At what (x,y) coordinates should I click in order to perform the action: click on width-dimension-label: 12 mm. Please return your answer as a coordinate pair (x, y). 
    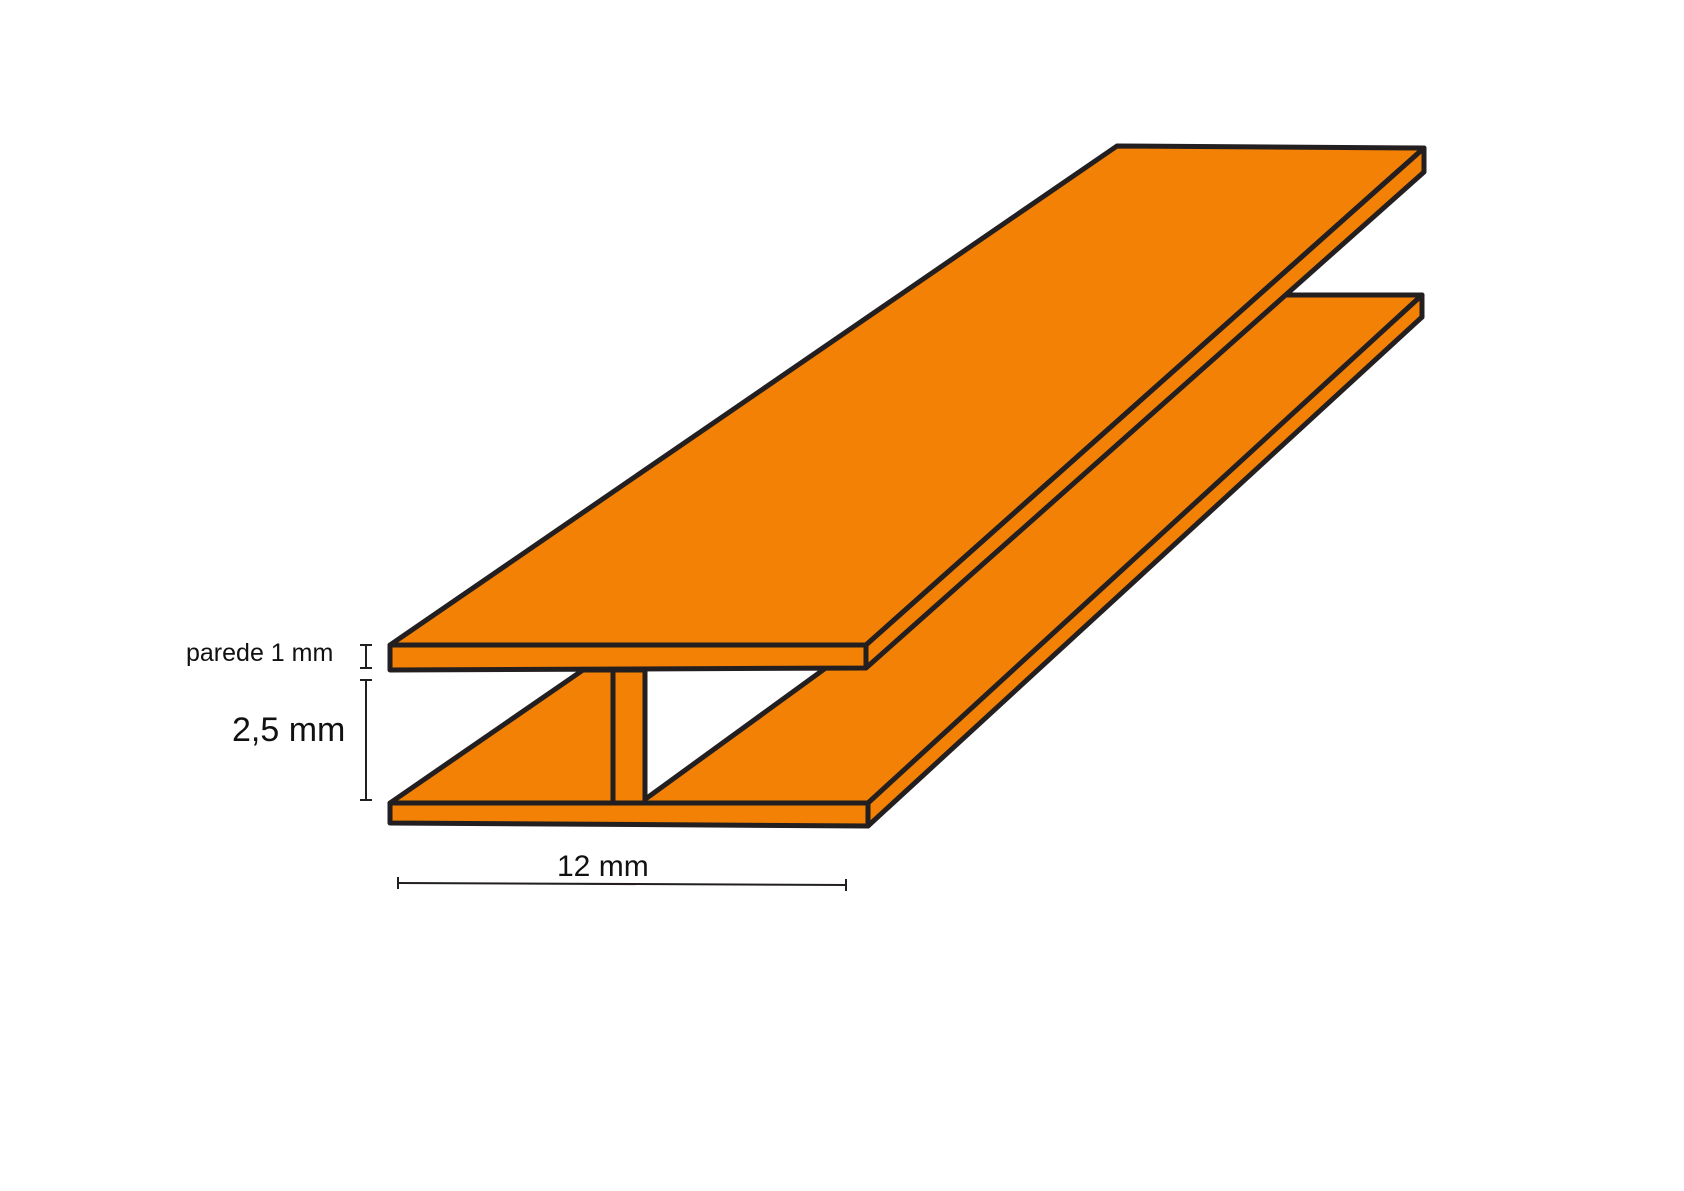
    Looking at the image, I should click on (603, 866).